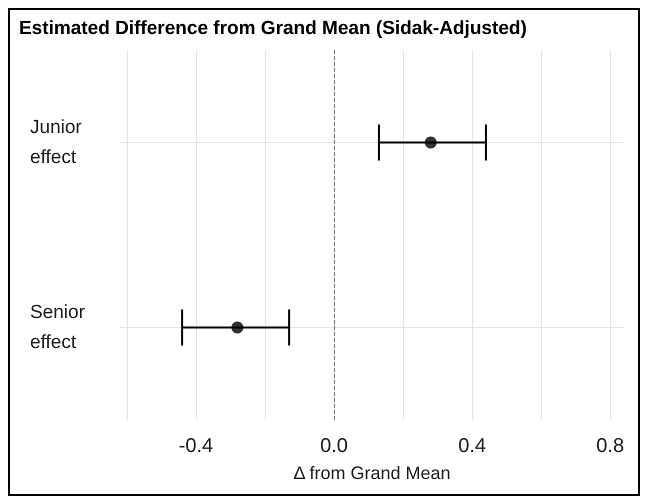  What do you see at coordinates (273, 28) in the screenshot?
I see `chart-title: Estimated Difference from Grand Mean (Sidak-Adjusted)` at bounding box center [273, 28].